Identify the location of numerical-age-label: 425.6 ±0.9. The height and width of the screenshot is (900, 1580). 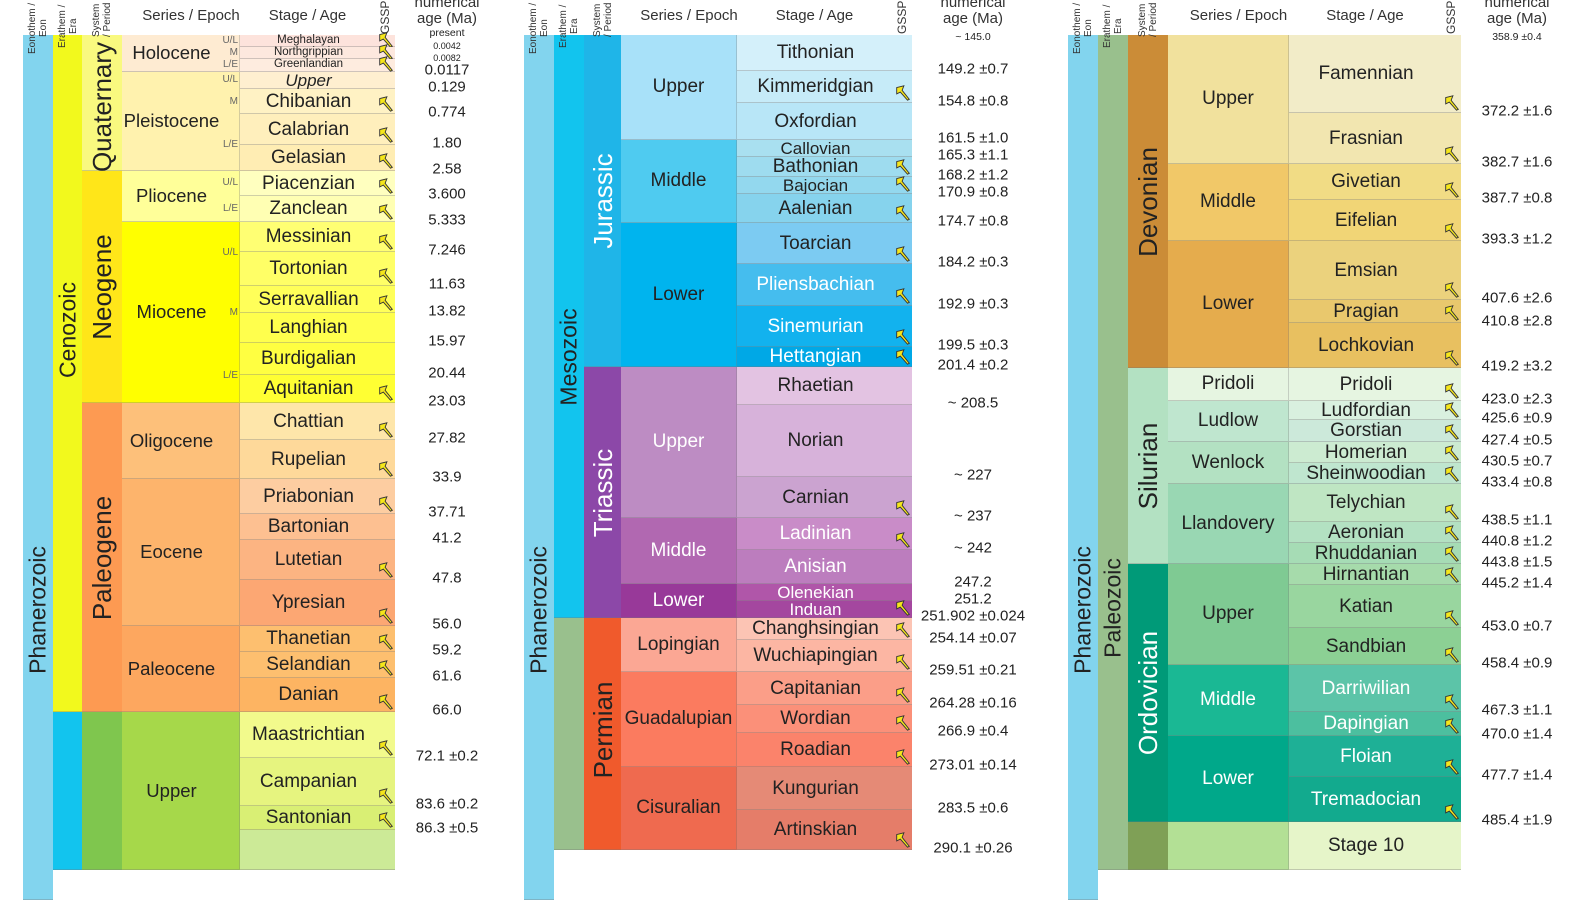
(1517, 418).